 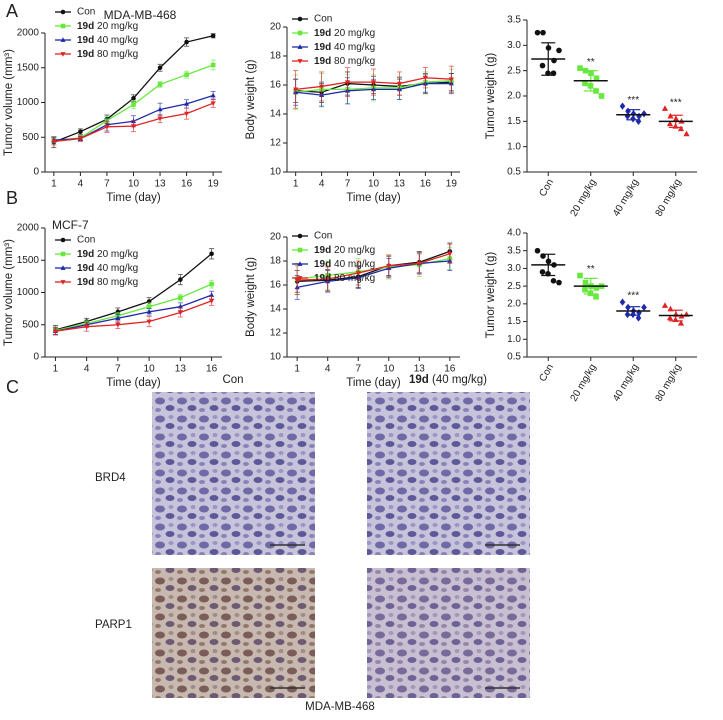 I want to click on x-tick-label: 4, so click(x=81, y=184).